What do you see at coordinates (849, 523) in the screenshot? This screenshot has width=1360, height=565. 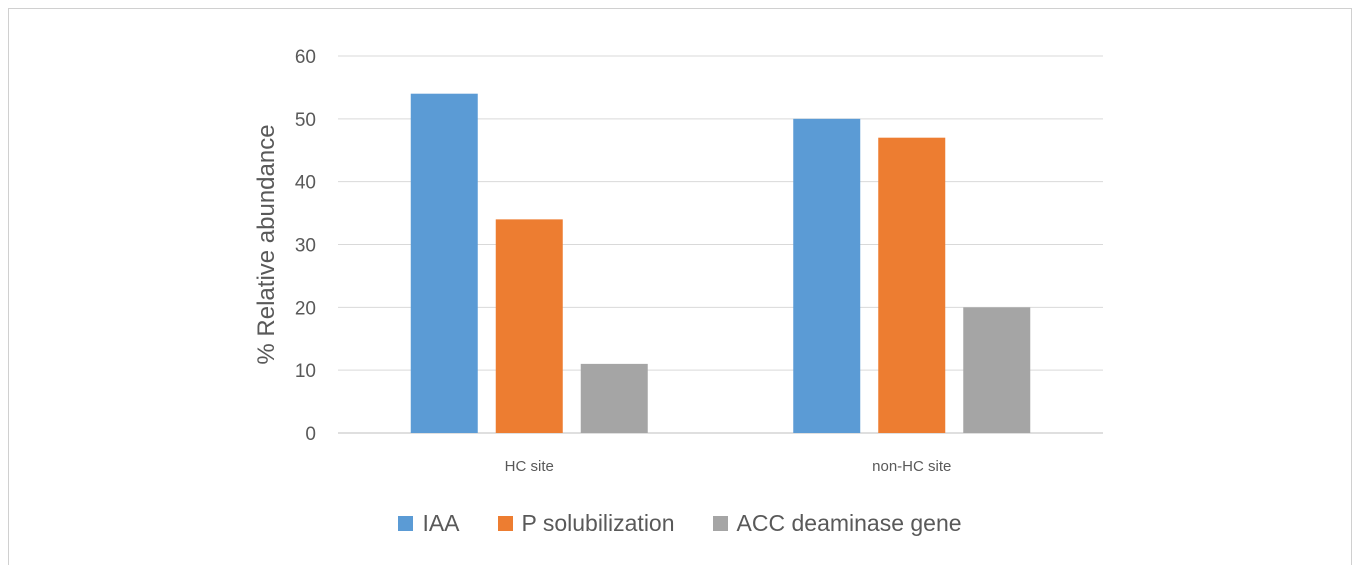 I see `legend-label: ACC deaminase gene` at bounding box center [849, 523].